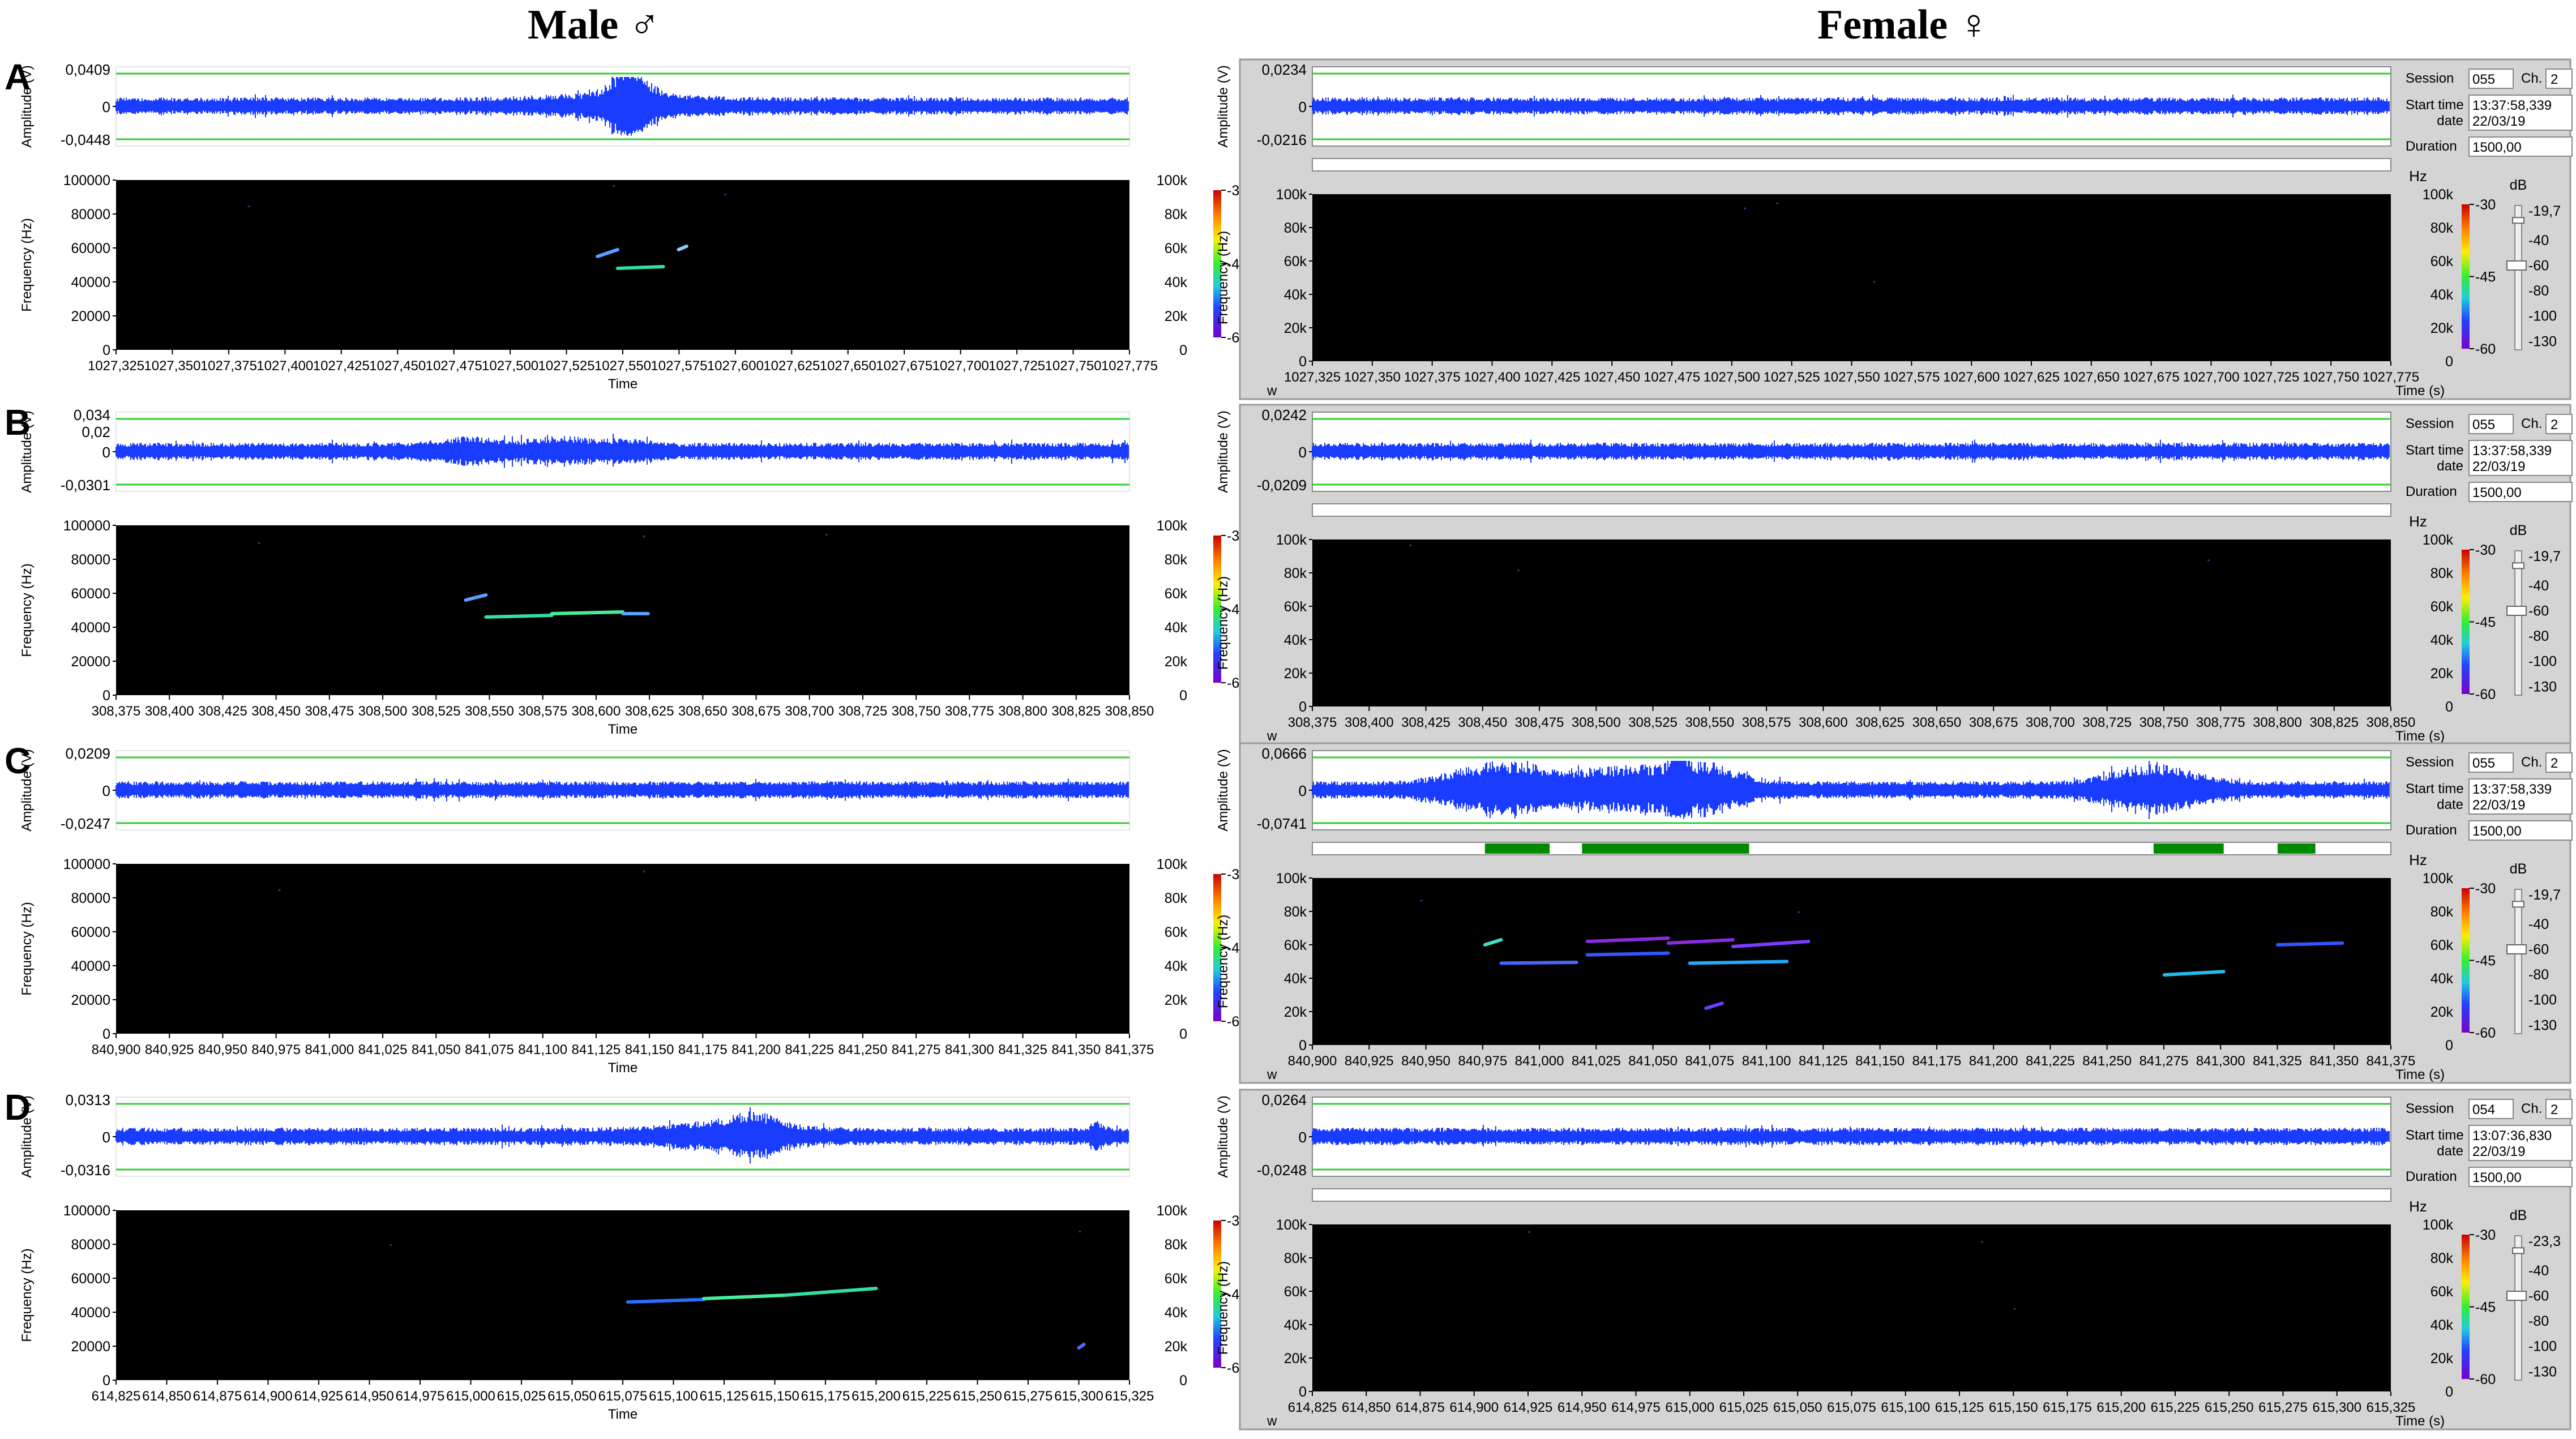  I want to click on duration-label: Duration, so click(2431, 146).